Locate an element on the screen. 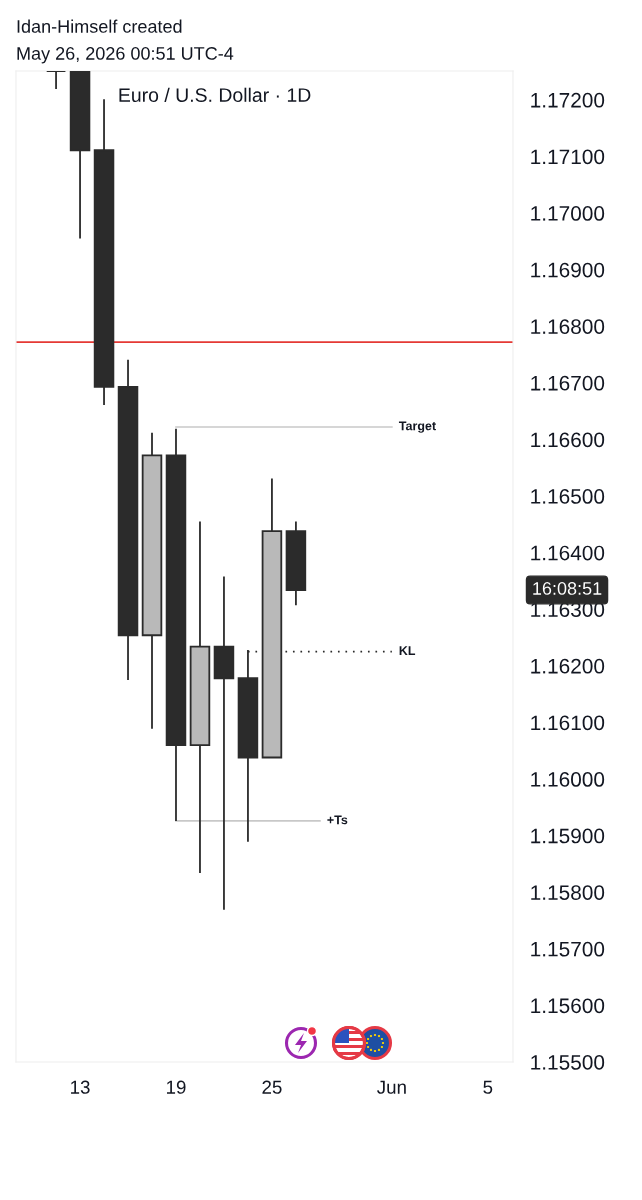  y-tick-label: 1.15500 is located at coordinates (568, 1062).